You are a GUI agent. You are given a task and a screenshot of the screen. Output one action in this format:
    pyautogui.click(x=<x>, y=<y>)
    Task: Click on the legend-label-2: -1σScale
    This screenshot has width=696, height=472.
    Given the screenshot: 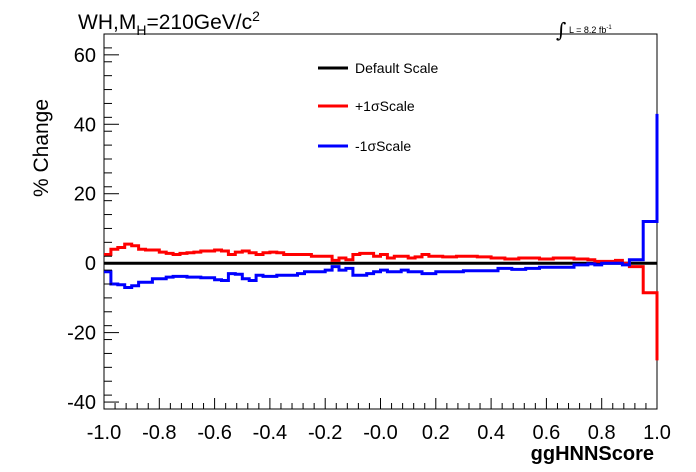 What is the action you would take?
    pyautogui.click(x=383, y=146)
    